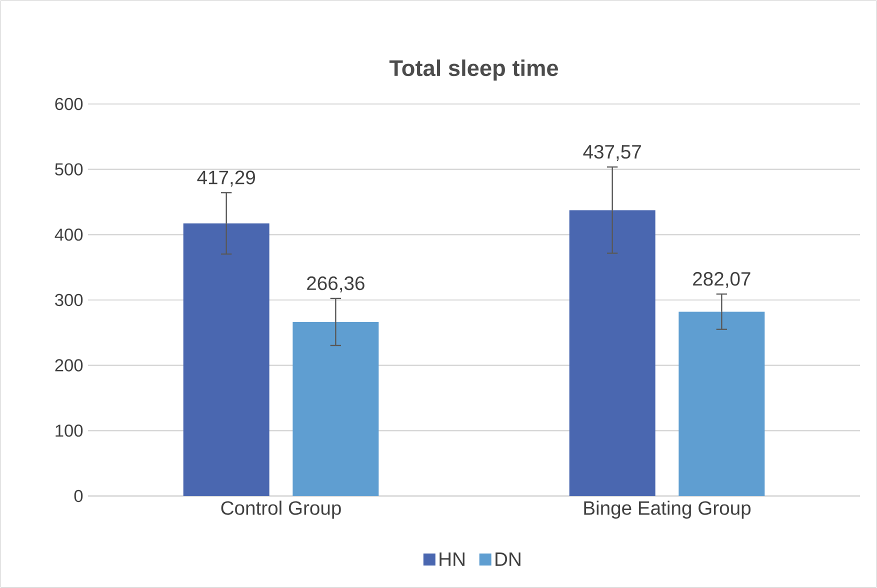 The height and width of the screenshot is (588, 877). I want to click on x-tick-label: Binge Eating Group, so click(667, 509).